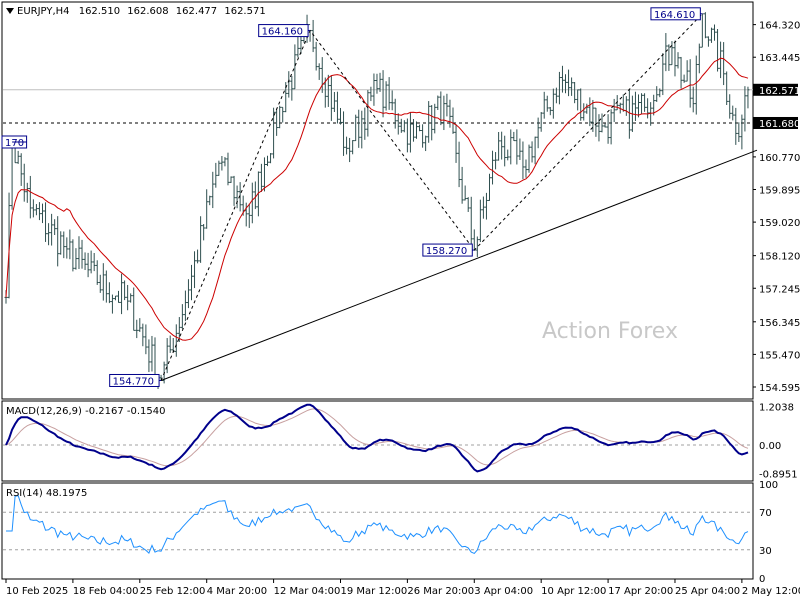  Describe the element at coordinates (776, 123) in the screenshot. I see `axis-badge-161680: 161.680` at that location.